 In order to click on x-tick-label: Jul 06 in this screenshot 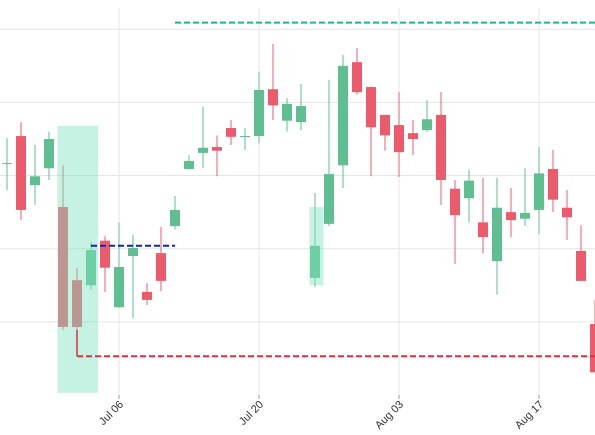, I will do `click(111, 413)`.